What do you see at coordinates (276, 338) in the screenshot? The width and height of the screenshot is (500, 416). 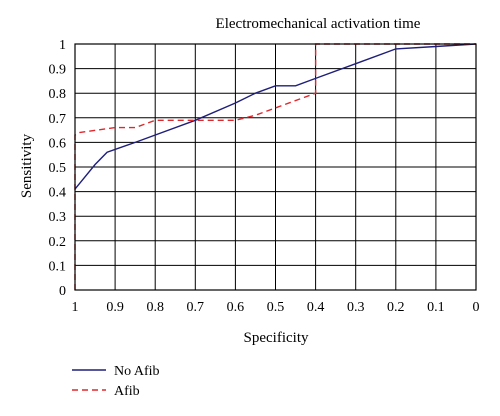 I see `x-axis-label: Specificity` at bounding box center [276, 338].